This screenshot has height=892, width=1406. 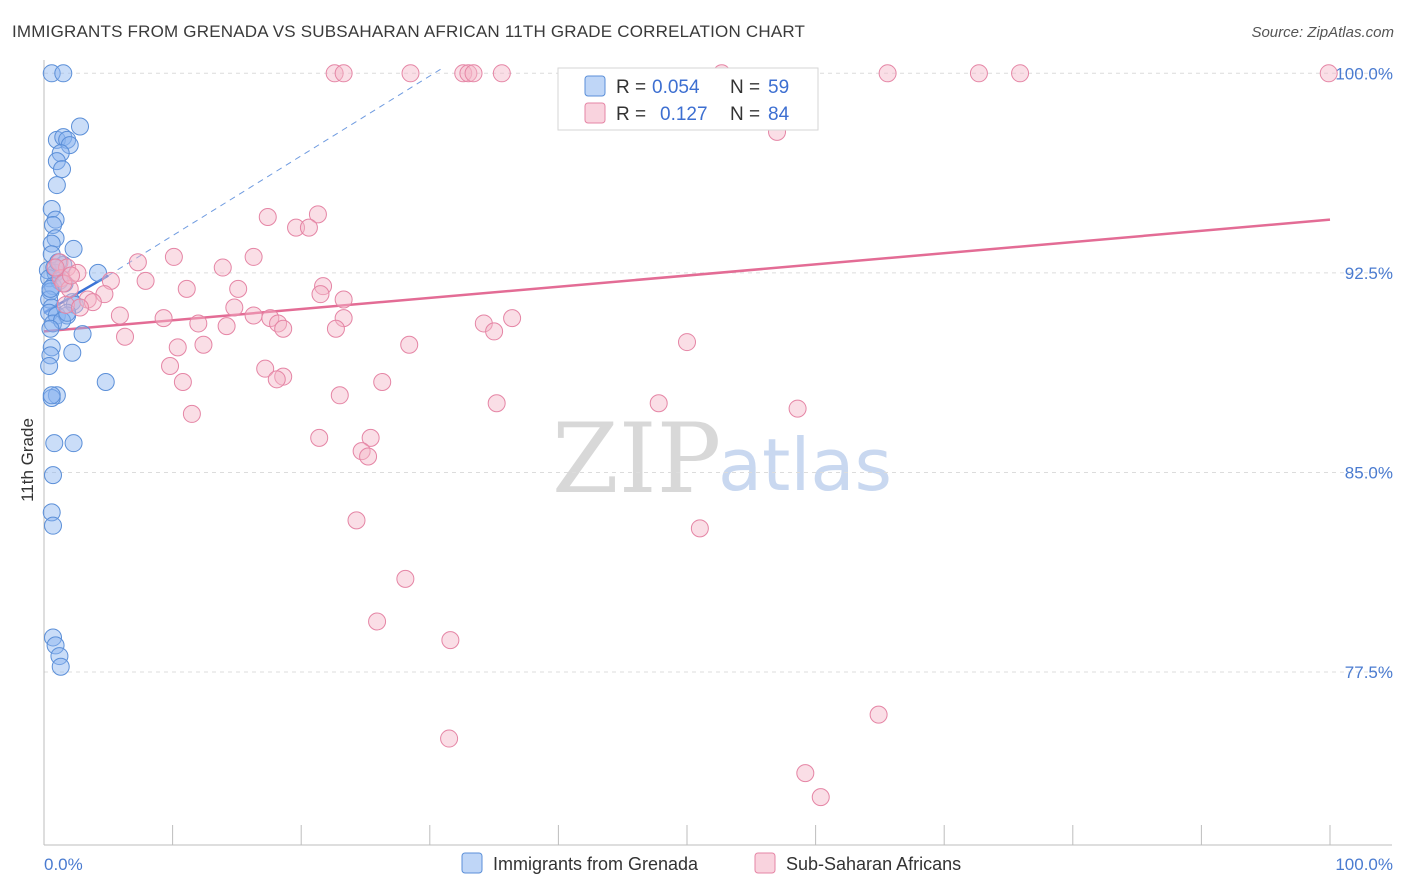 What do you see at coordinates (1369, 672) in the screenshot?
I see `y-tick-label-0: 77.5%` at bounding box center [1369, 672].